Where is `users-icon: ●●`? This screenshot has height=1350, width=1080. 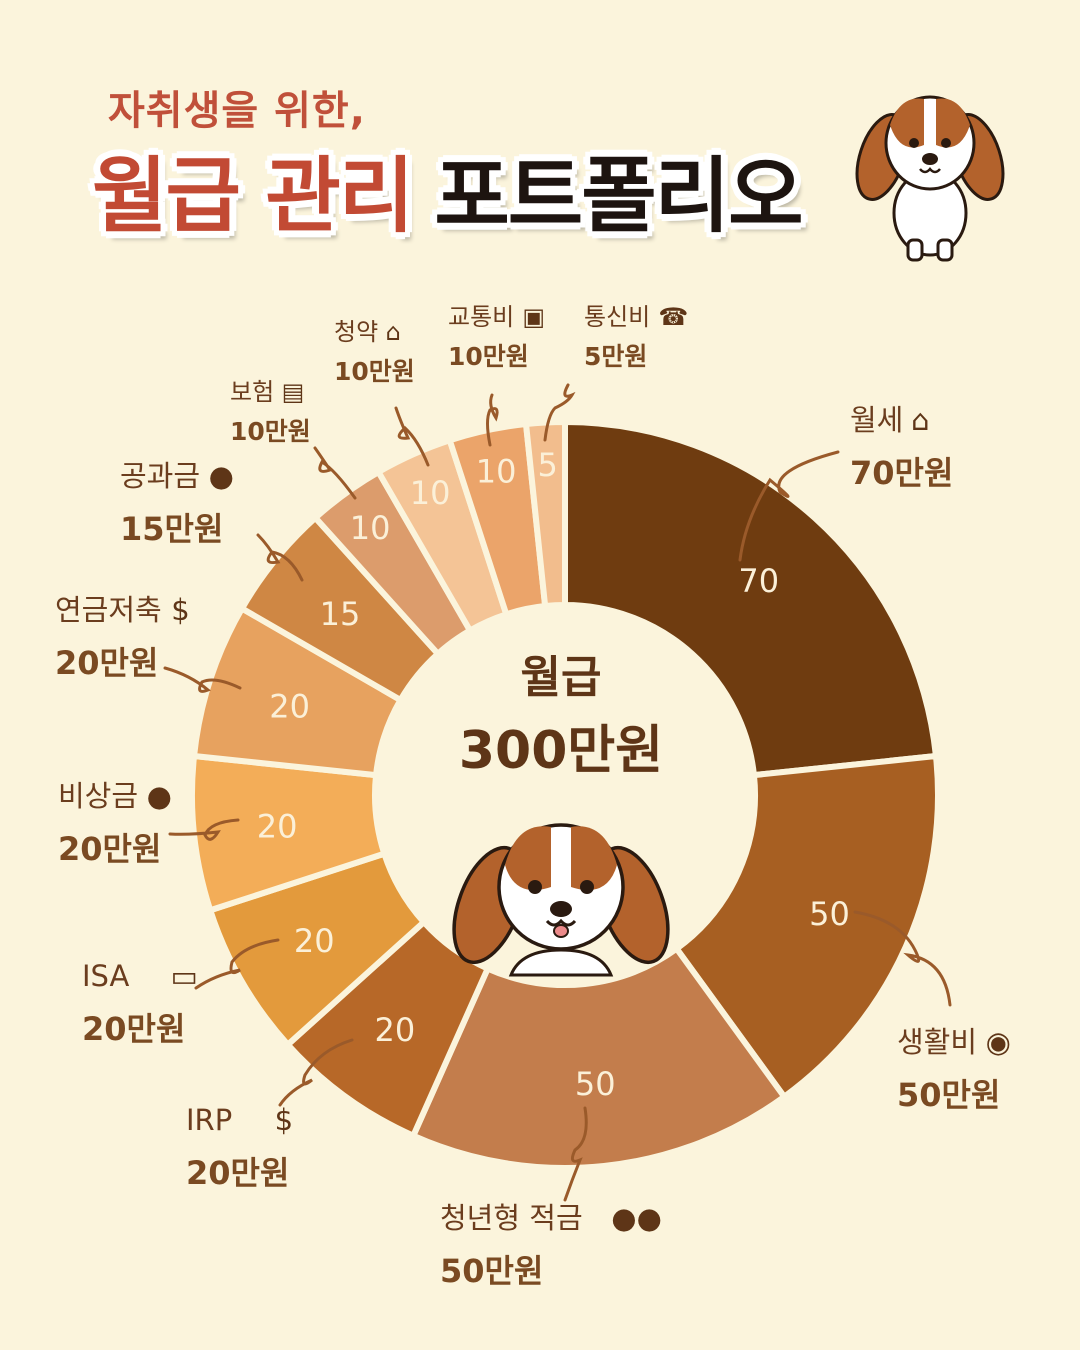
users-icon: ●● is located at coordinates (636, 1218).